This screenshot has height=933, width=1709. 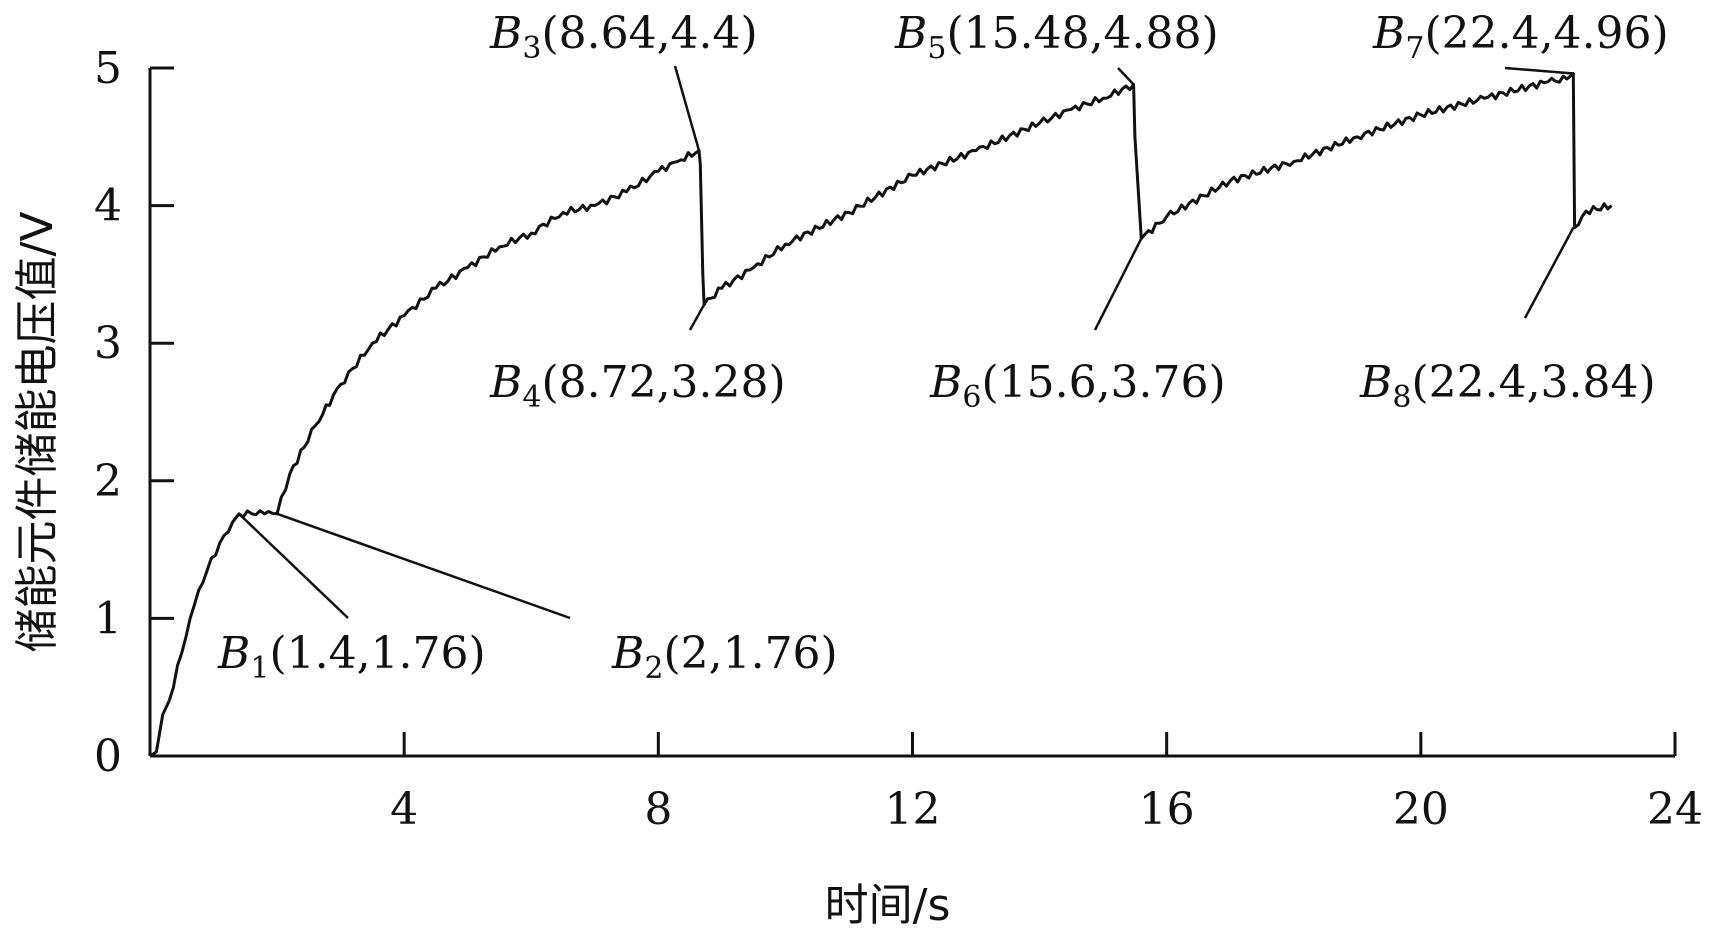 I want to click on annotation-label: B8(22.4,3.84), so click(x=1507, y=386).